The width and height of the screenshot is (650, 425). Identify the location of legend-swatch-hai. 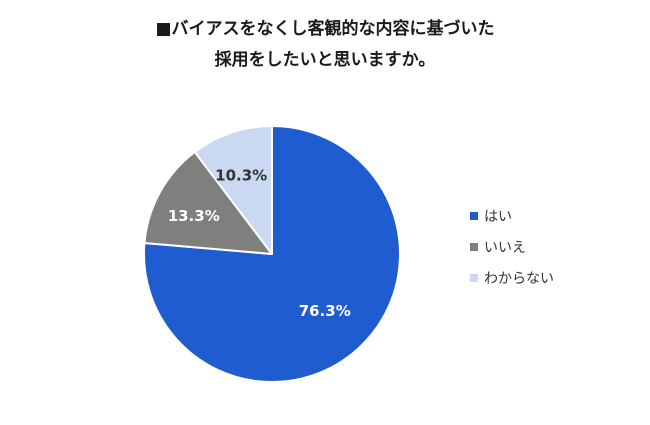
(474, 215).